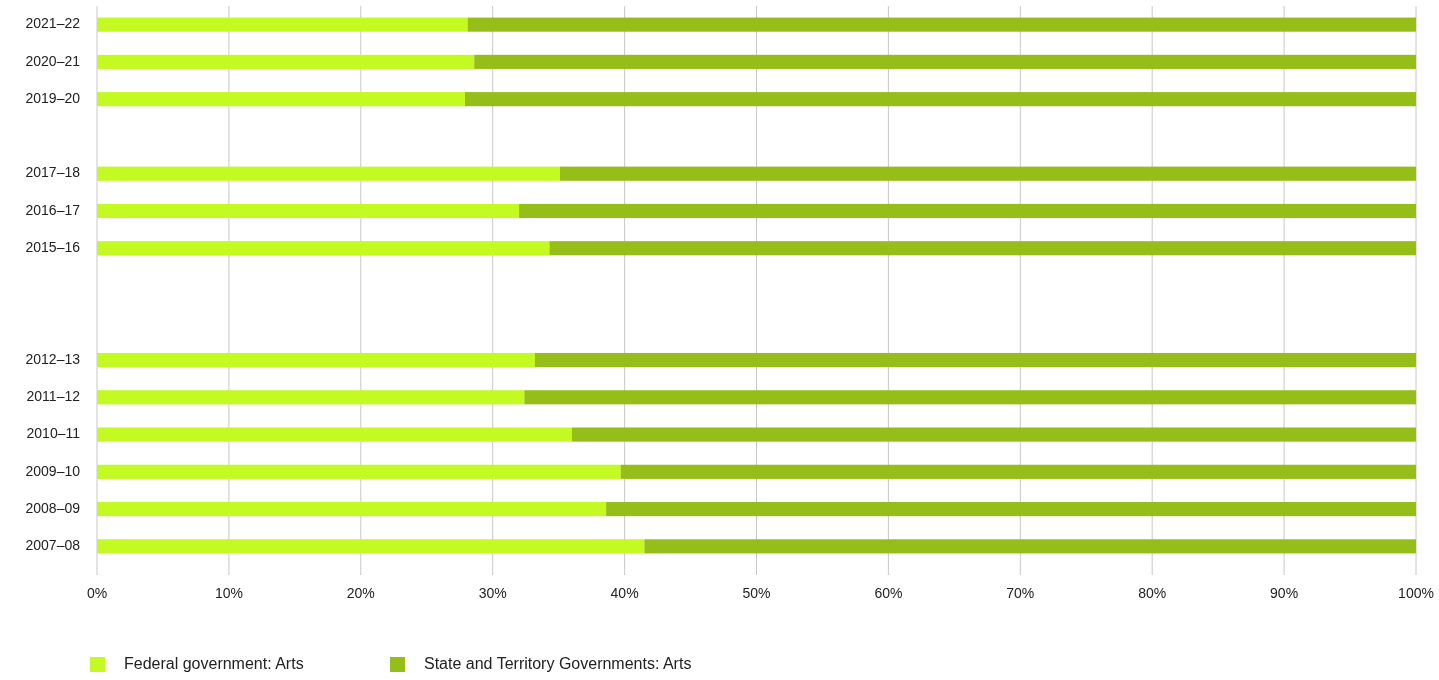  What do you see at coordinates (214, 664) in the screenshot?
I see `legend-label: Federal government: Arts` at bounding box center [214, 664].